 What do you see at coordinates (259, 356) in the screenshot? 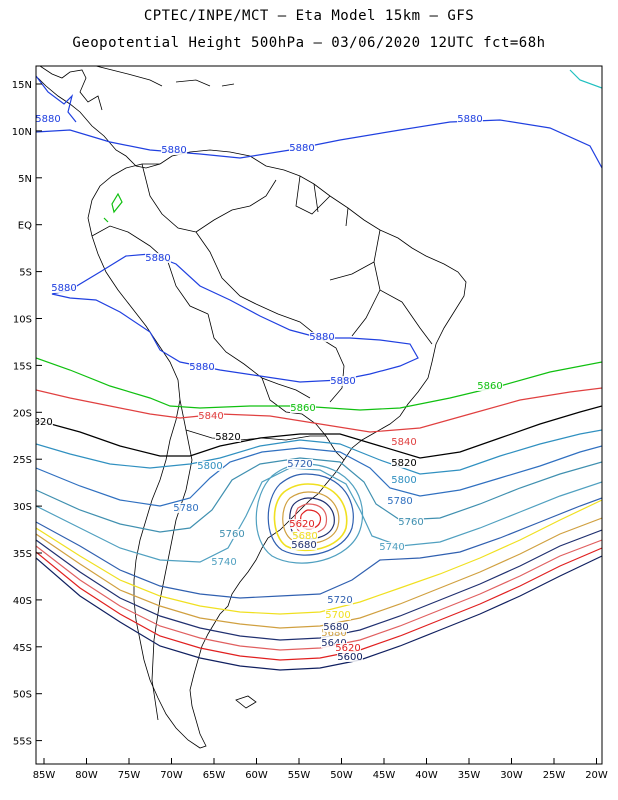
I see `border-bolivia` at bounding box center [259, 356].